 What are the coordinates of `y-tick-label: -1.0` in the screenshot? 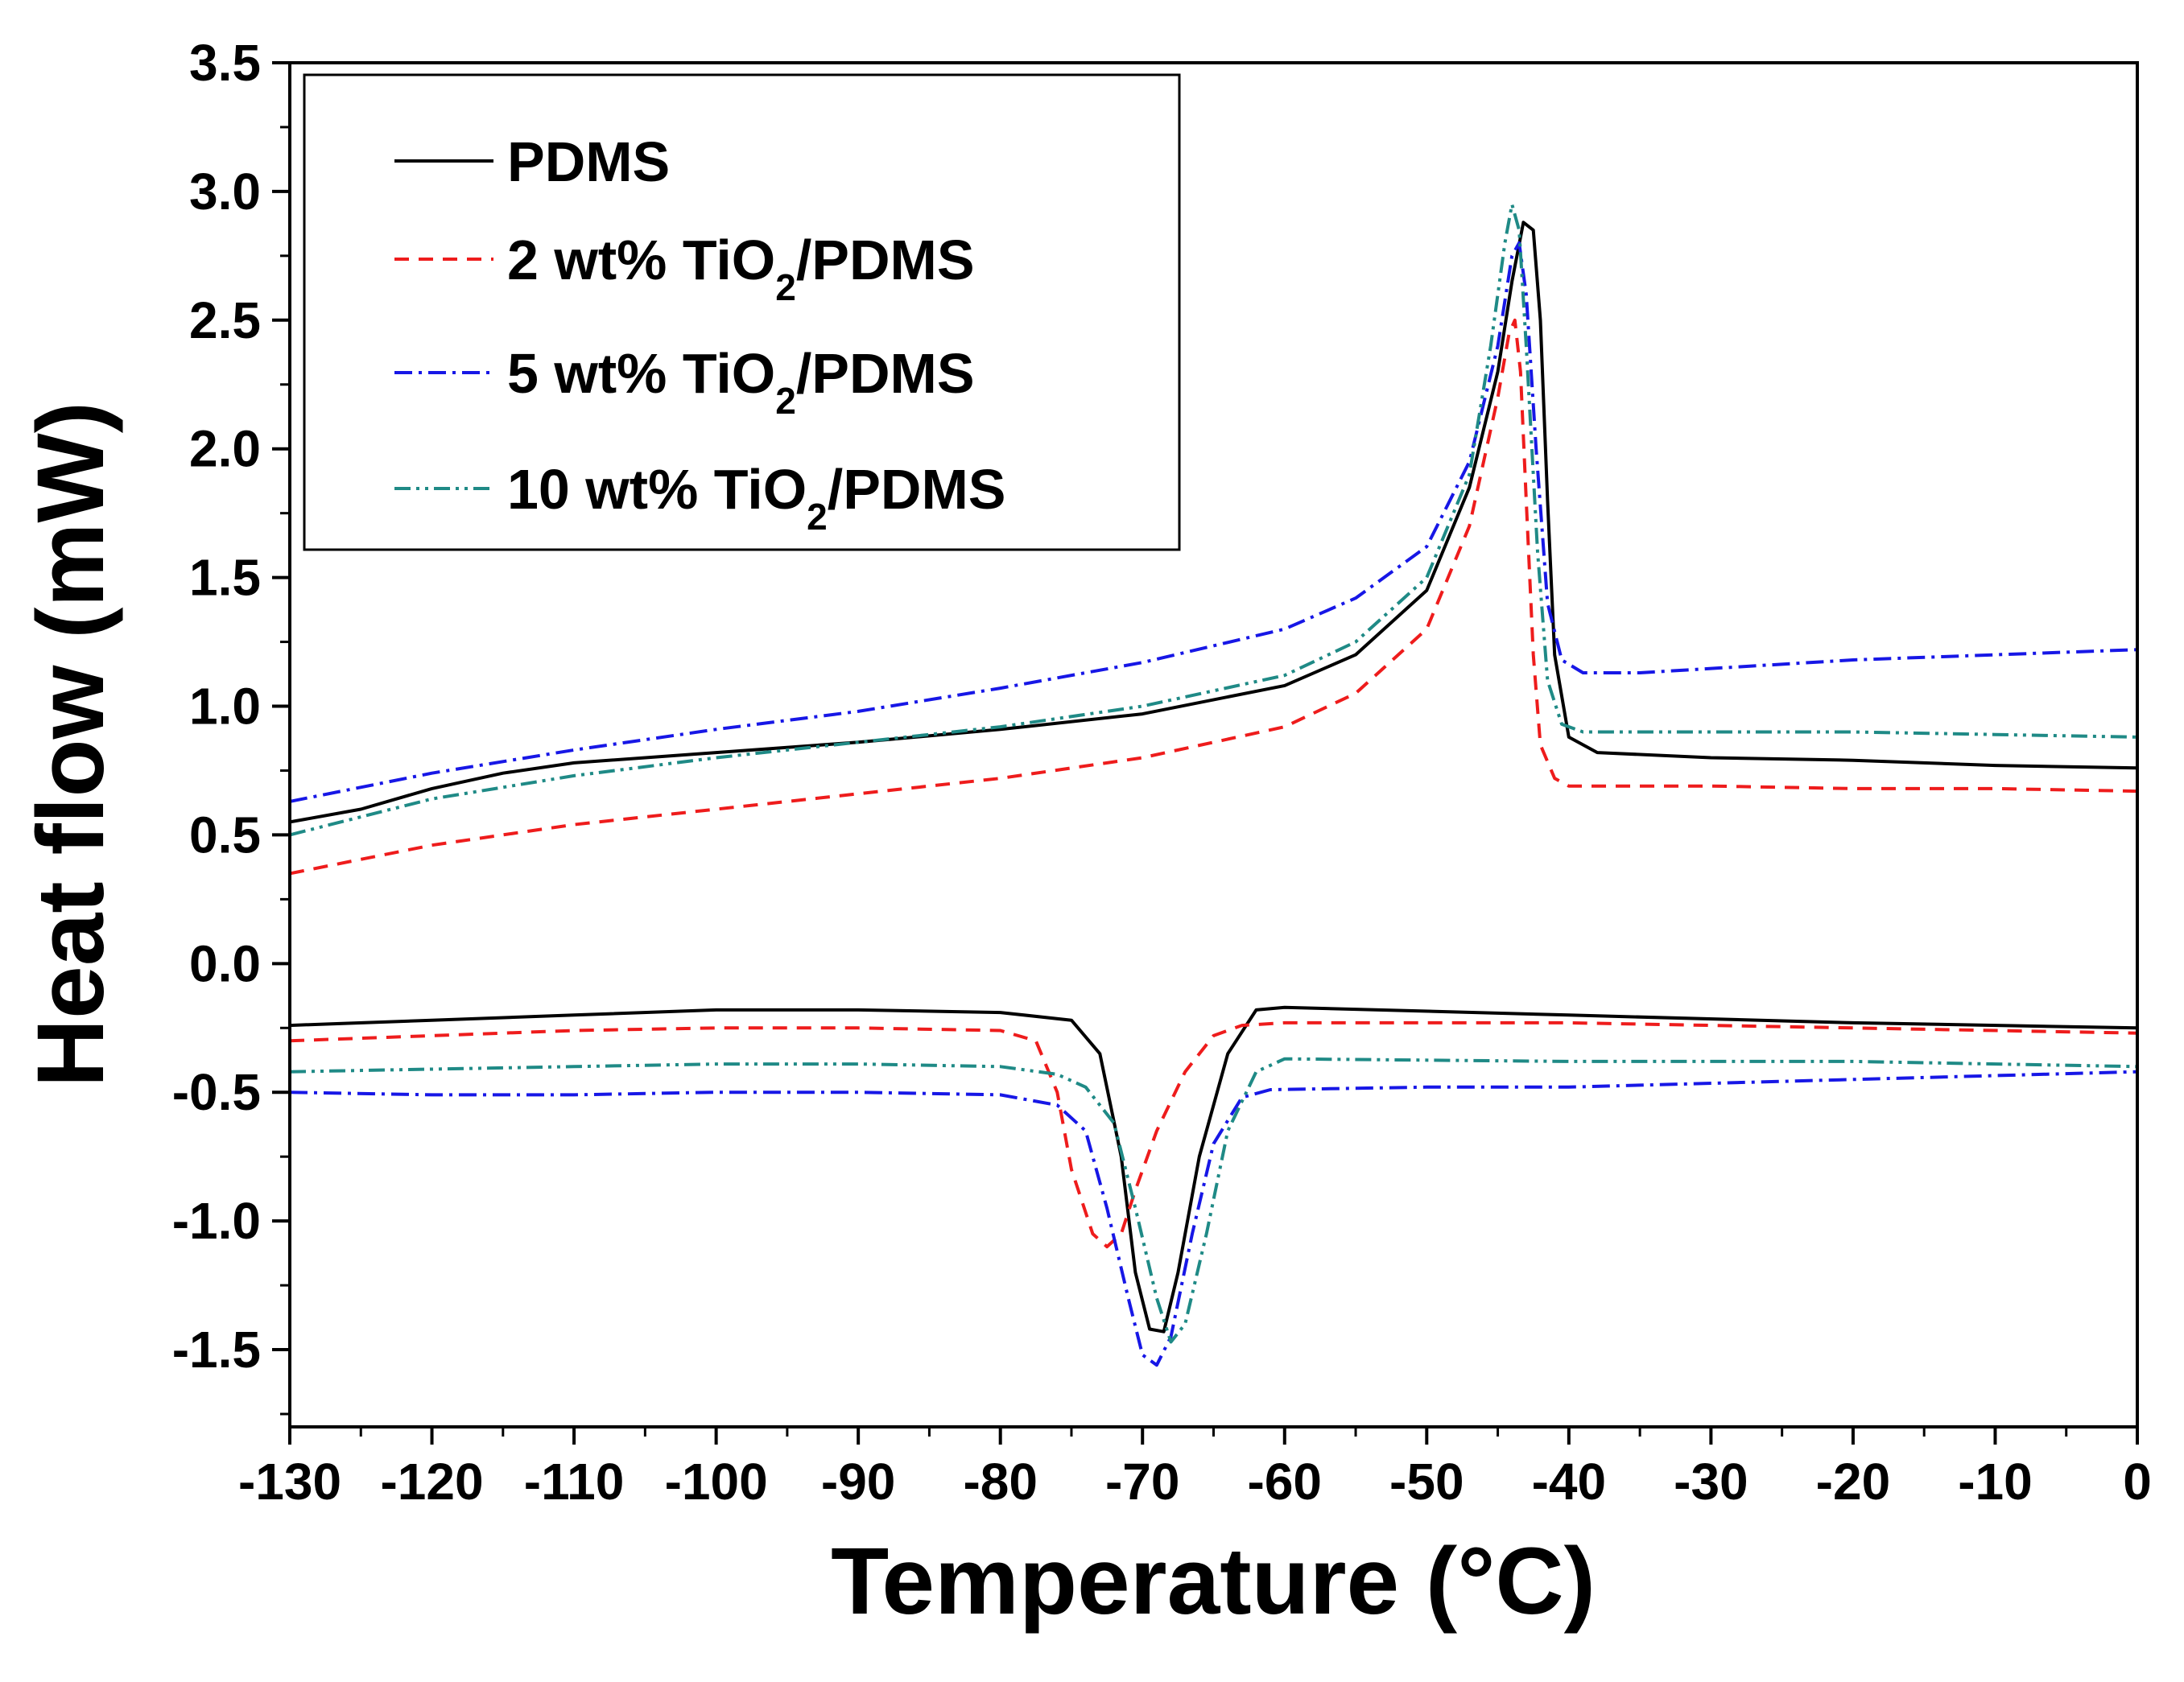 It's located at (217, 1221).